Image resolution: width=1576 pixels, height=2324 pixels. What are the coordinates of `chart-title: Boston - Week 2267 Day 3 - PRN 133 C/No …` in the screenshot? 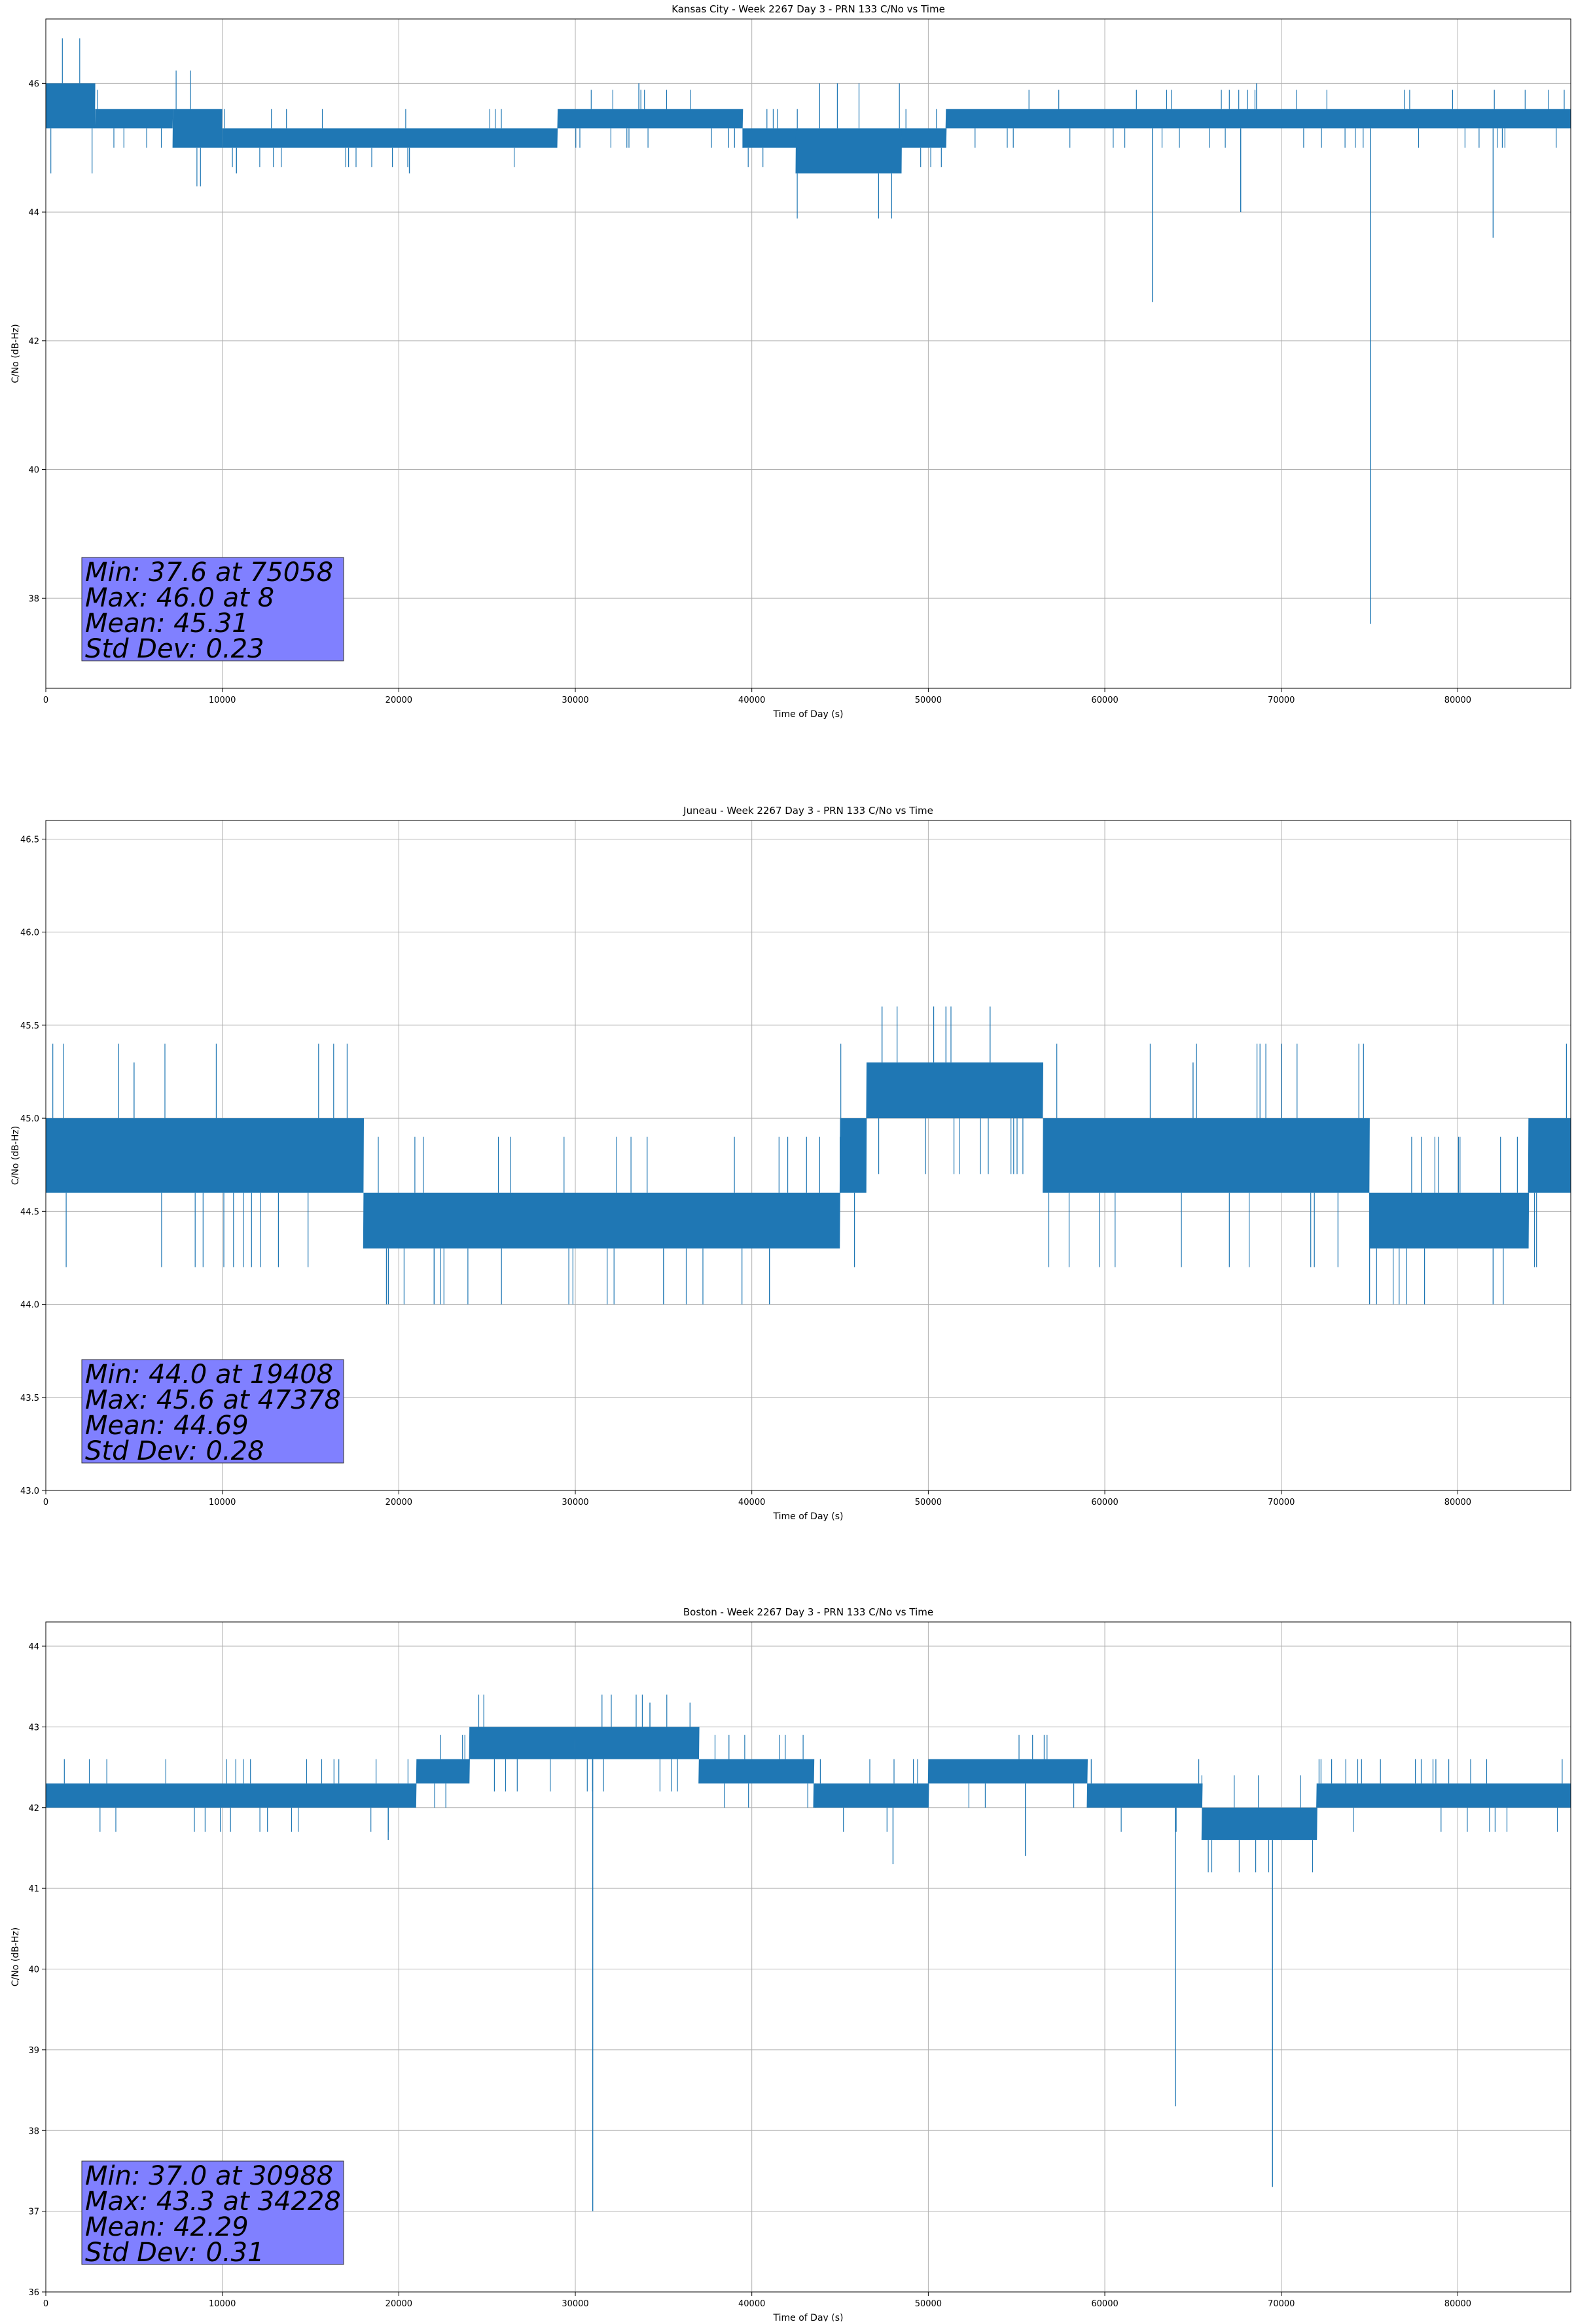 It's located at (808, 1612).